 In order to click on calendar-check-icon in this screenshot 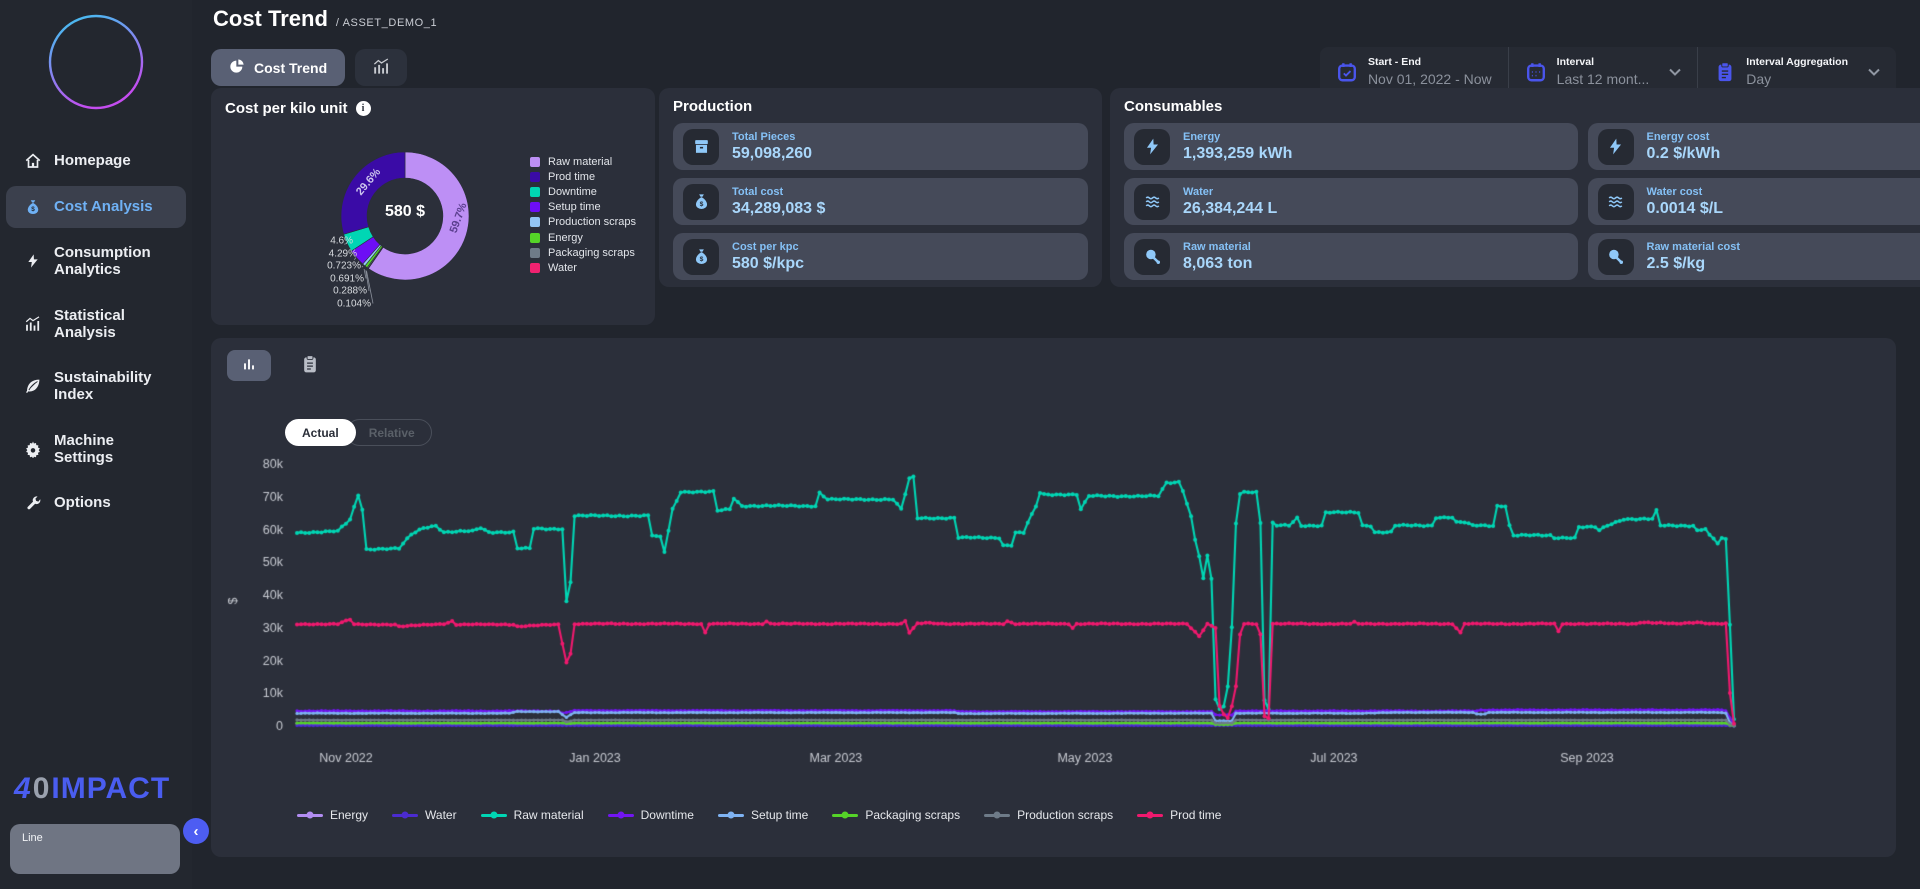, I will do `click(1347, 72)`.